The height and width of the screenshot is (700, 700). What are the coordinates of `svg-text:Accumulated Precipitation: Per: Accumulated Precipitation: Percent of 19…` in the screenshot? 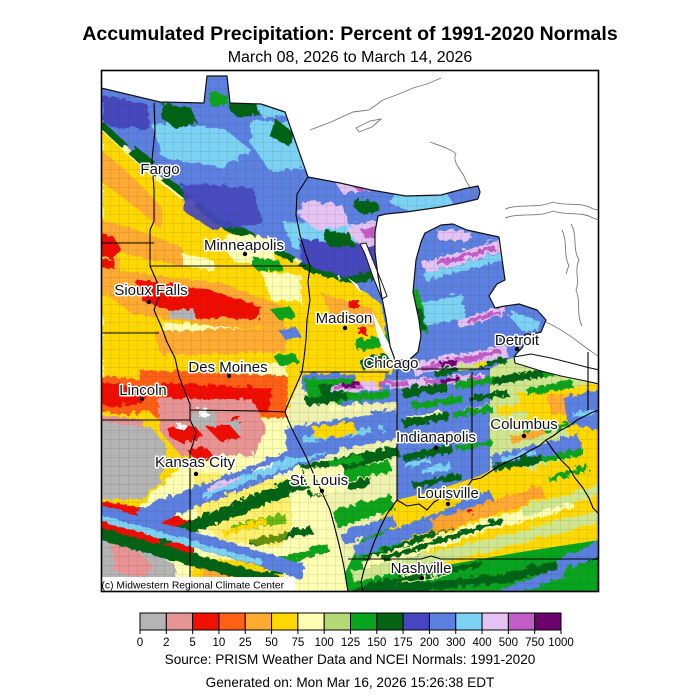 It's located at (350, 34).